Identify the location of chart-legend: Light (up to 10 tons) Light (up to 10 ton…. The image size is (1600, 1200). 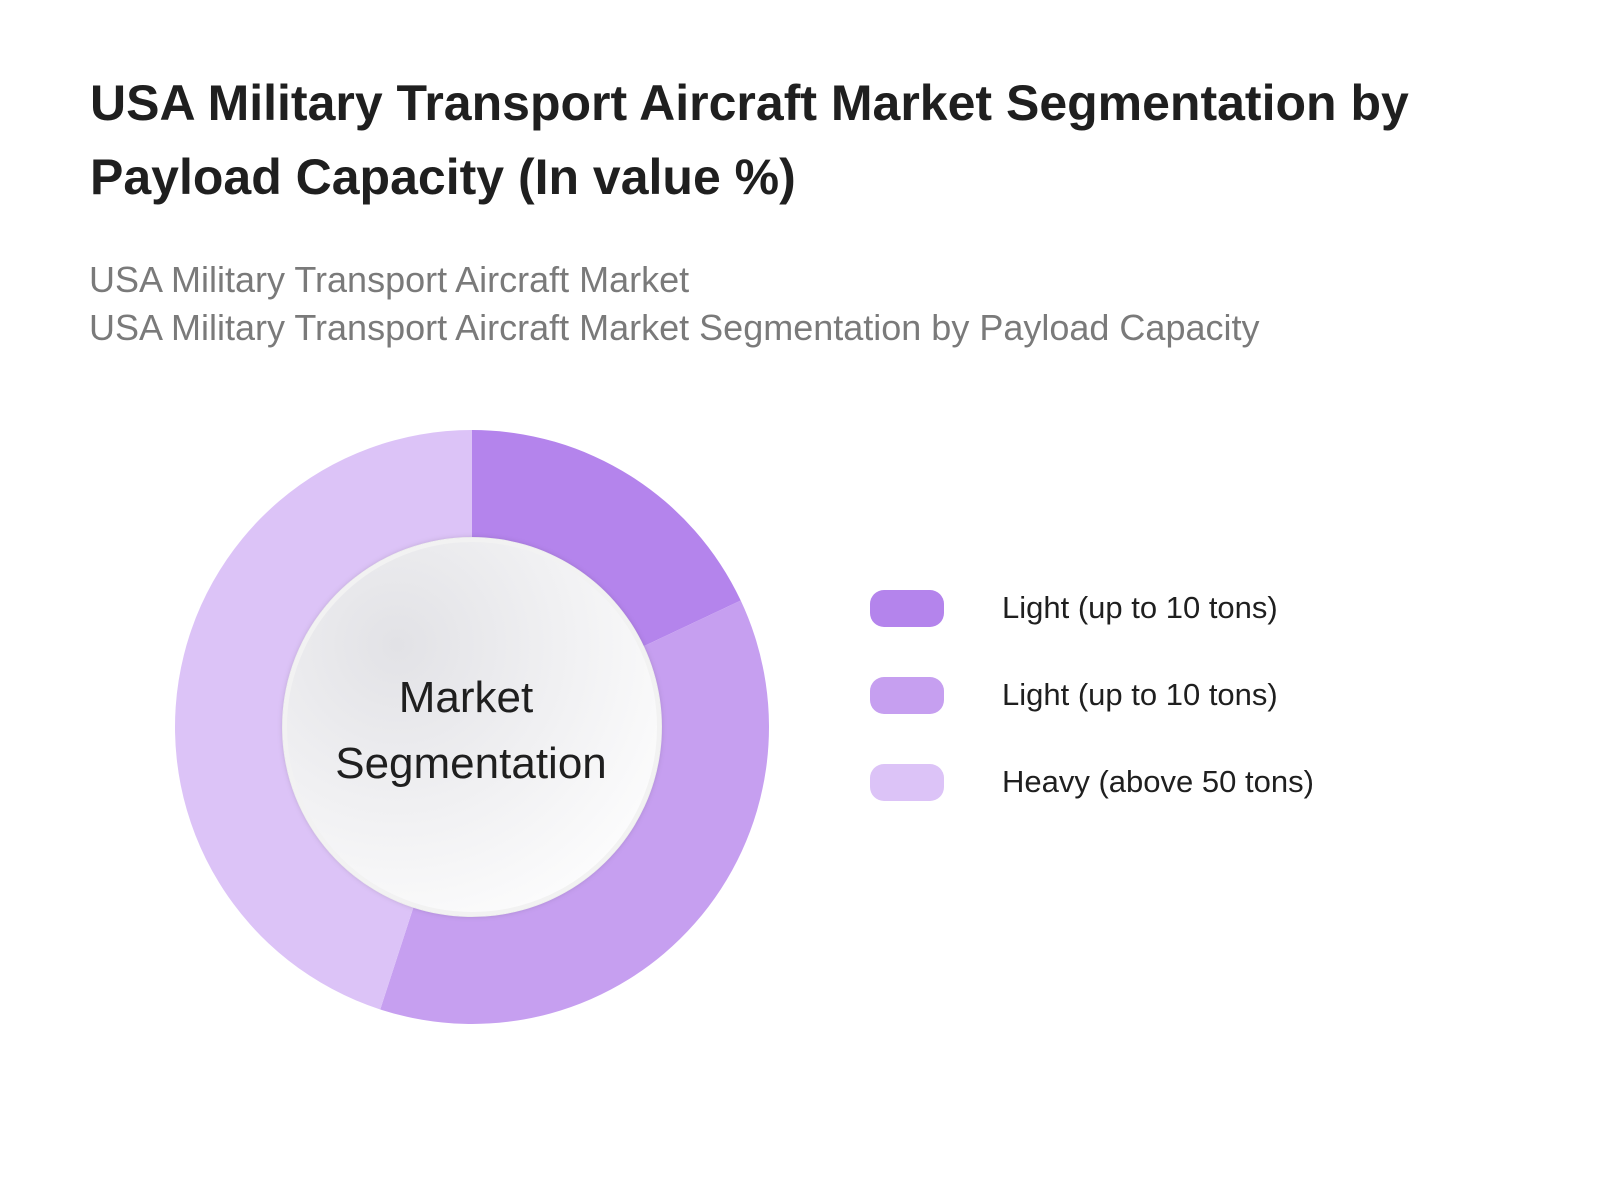
(1220, 718).